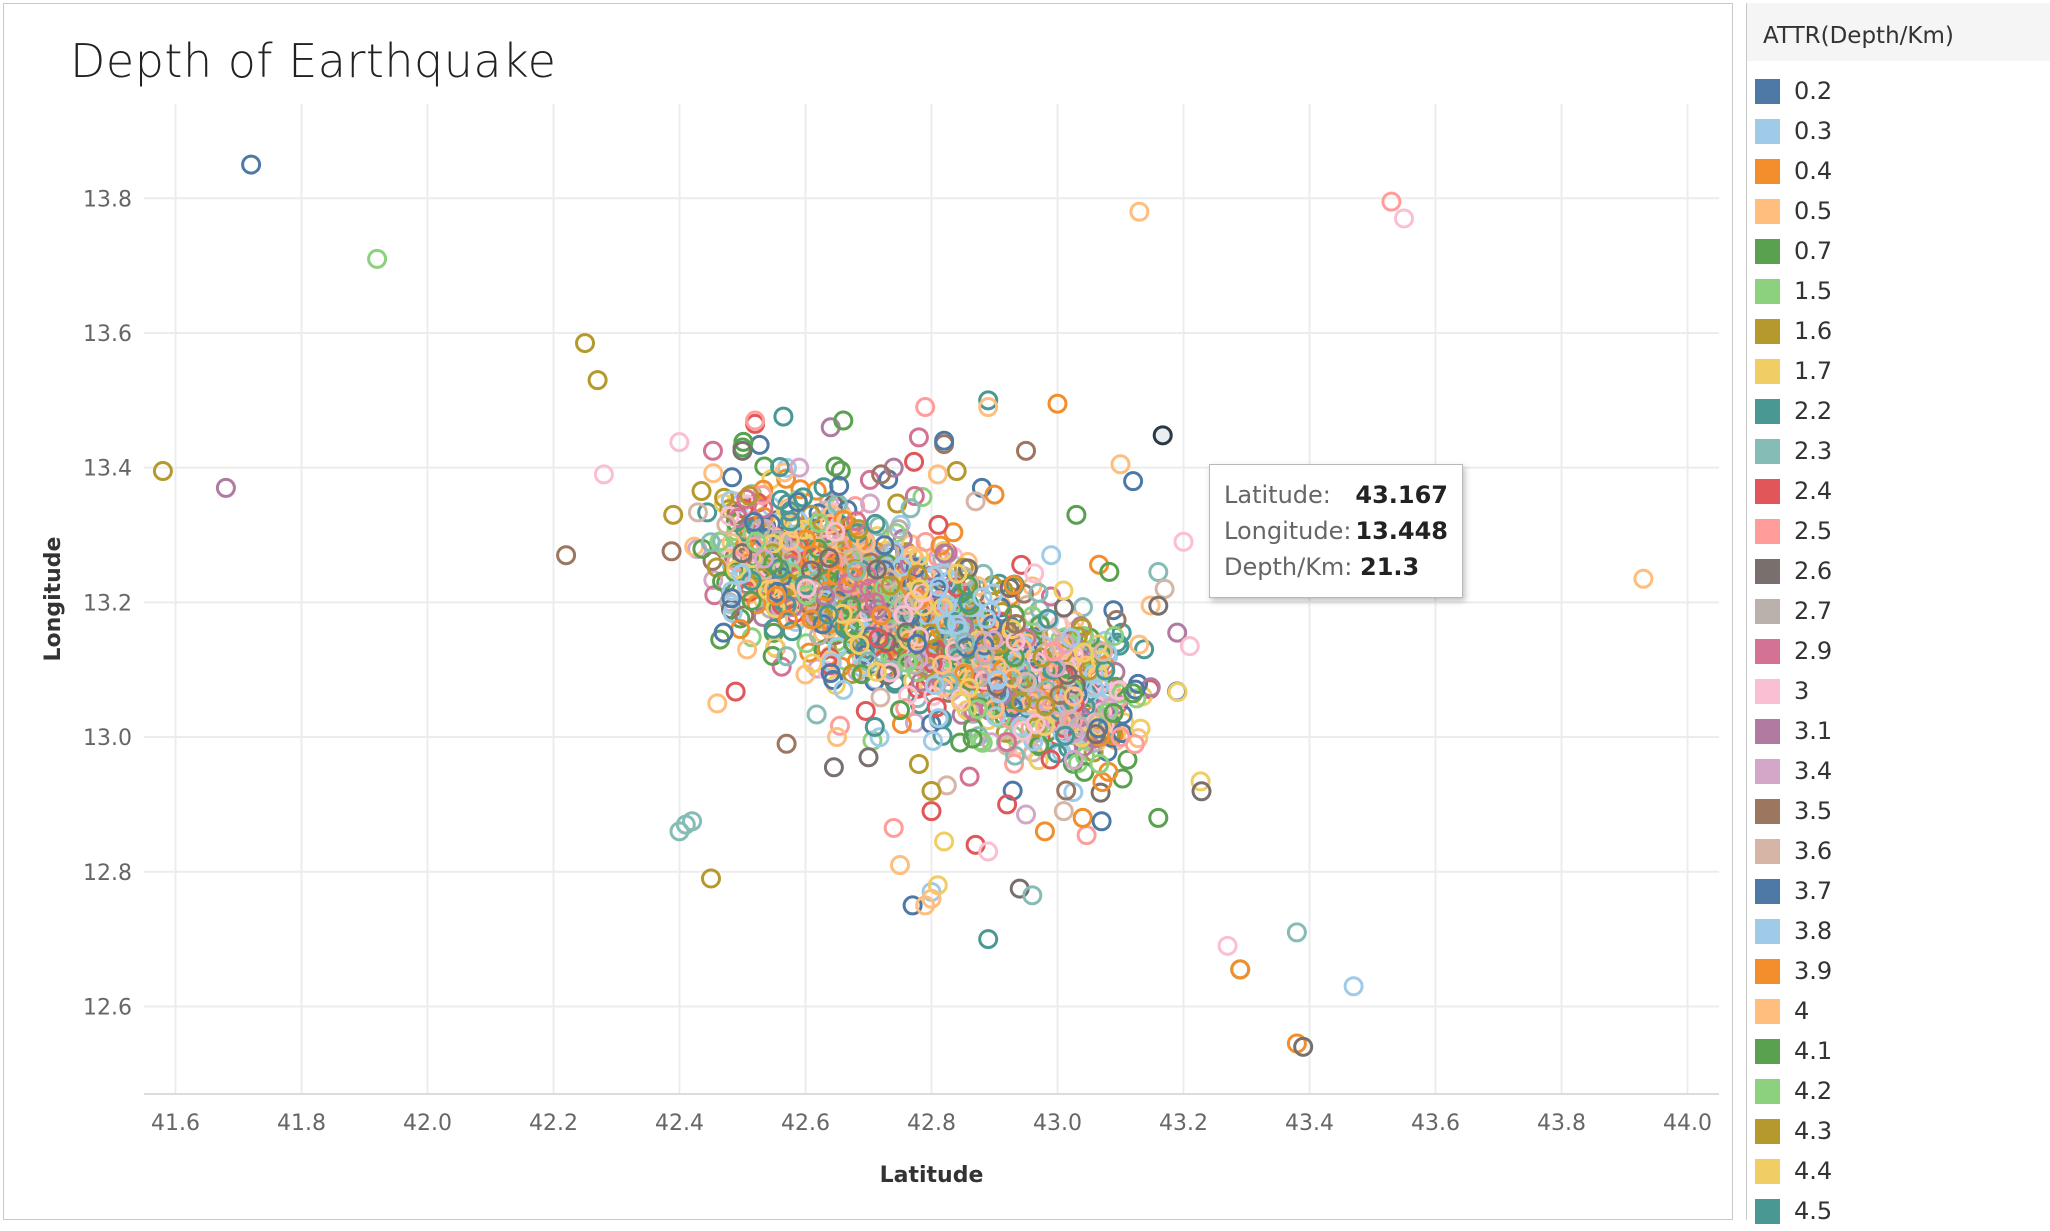  Describe the element at coordinates (1793, 1131) in the screenshot. I see `legend-item: 4.3` at that location.